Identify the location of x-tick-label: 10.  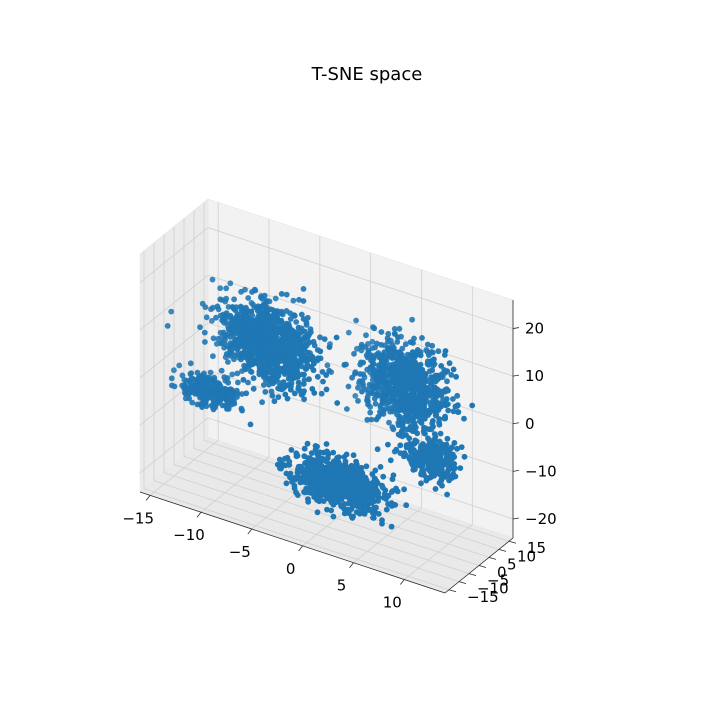
(392, 603).